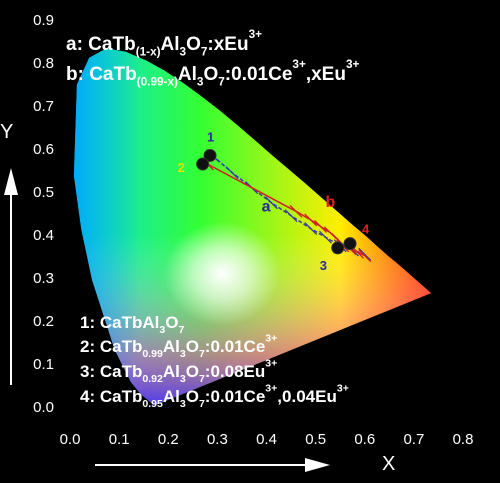 The width and height of the screenshot is (500, 483). Describe the element at coordinates (162, 330) in the screenshot. I see `sample-legend-1-part: 3` at that location.